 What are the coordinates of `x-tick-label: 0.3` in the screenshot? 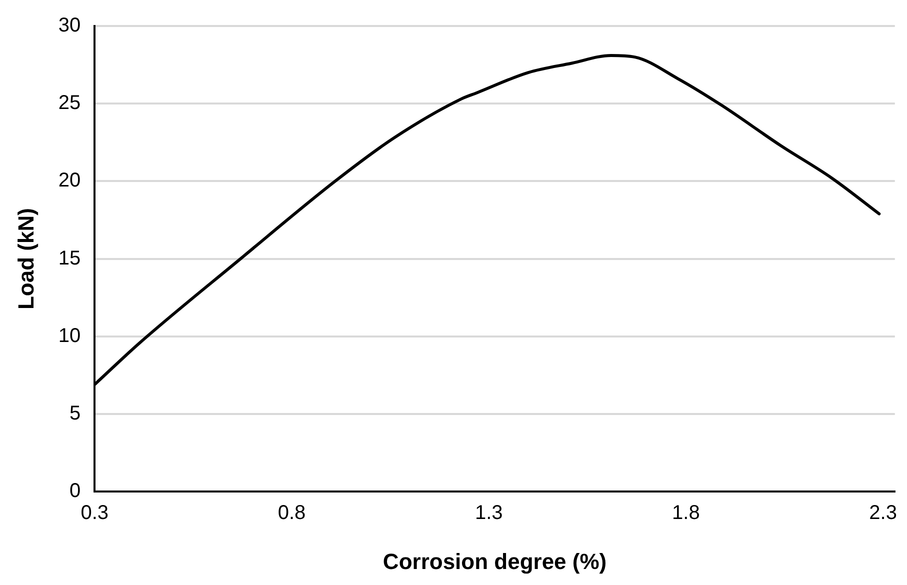 It's located at (94, 513).